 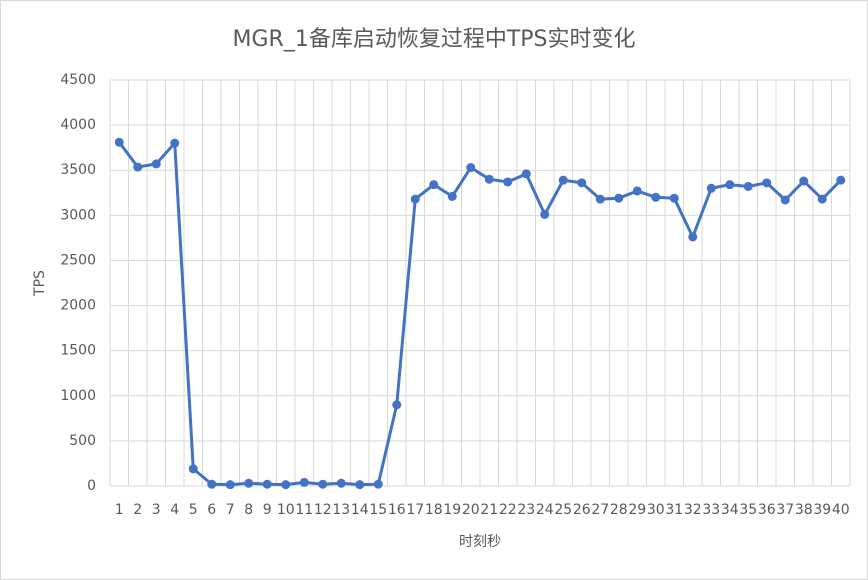 What do you see at coordinates (480, 542) in the screenshot?
I see `x-axis-label: 时刻秒` at bounding box center [480, 542].